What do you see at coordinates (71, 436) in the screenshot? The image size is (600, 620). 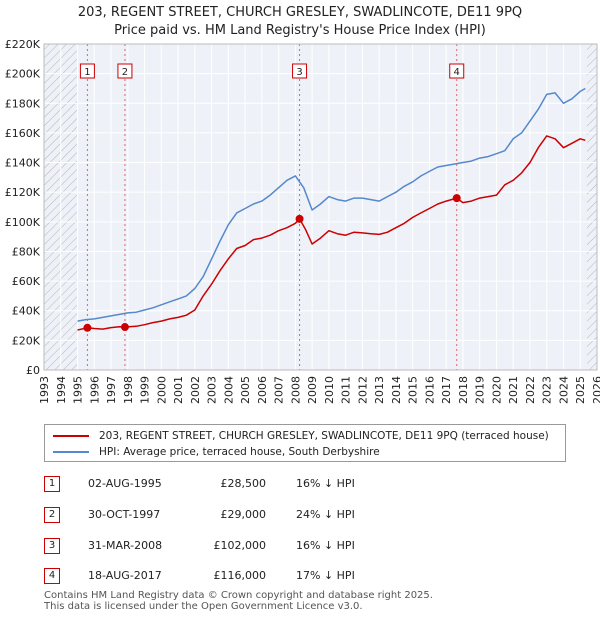 I see `legend-swatch-property` at bounding box center [71, 436].